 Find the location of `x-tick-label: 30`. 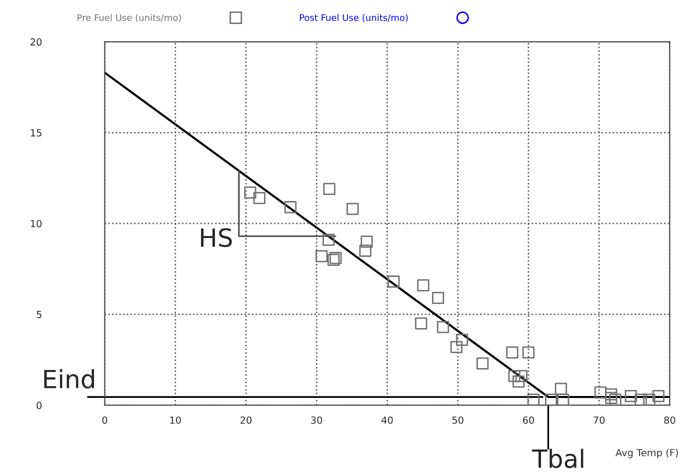

x-tick-label: 30 is located at coordinates (316, 420).